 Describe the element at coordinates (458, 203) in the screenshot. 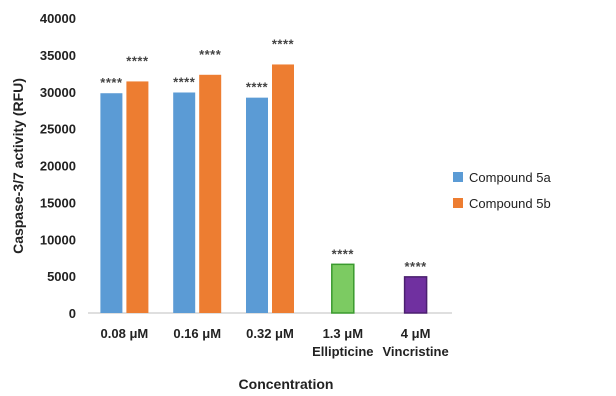

I see `legend-swatch-compound-5b` at that location.